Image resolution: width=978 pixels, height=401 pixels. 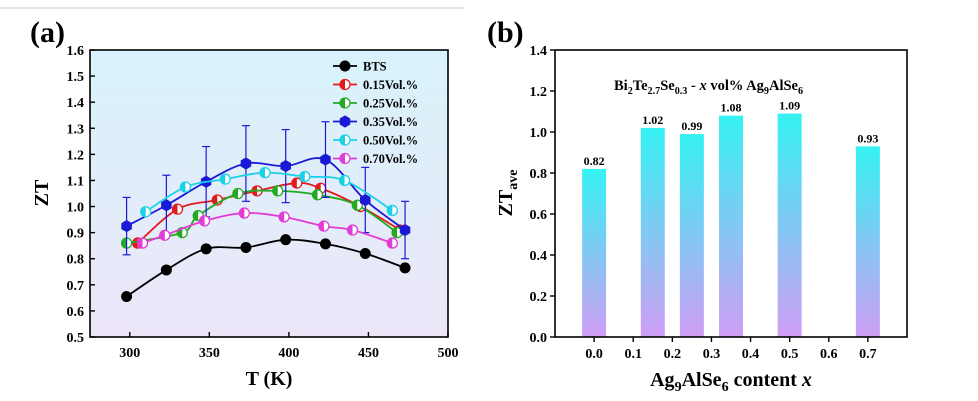 I want to click on chart-b-xtick-label: 0.0, so click(x=594, y=354).